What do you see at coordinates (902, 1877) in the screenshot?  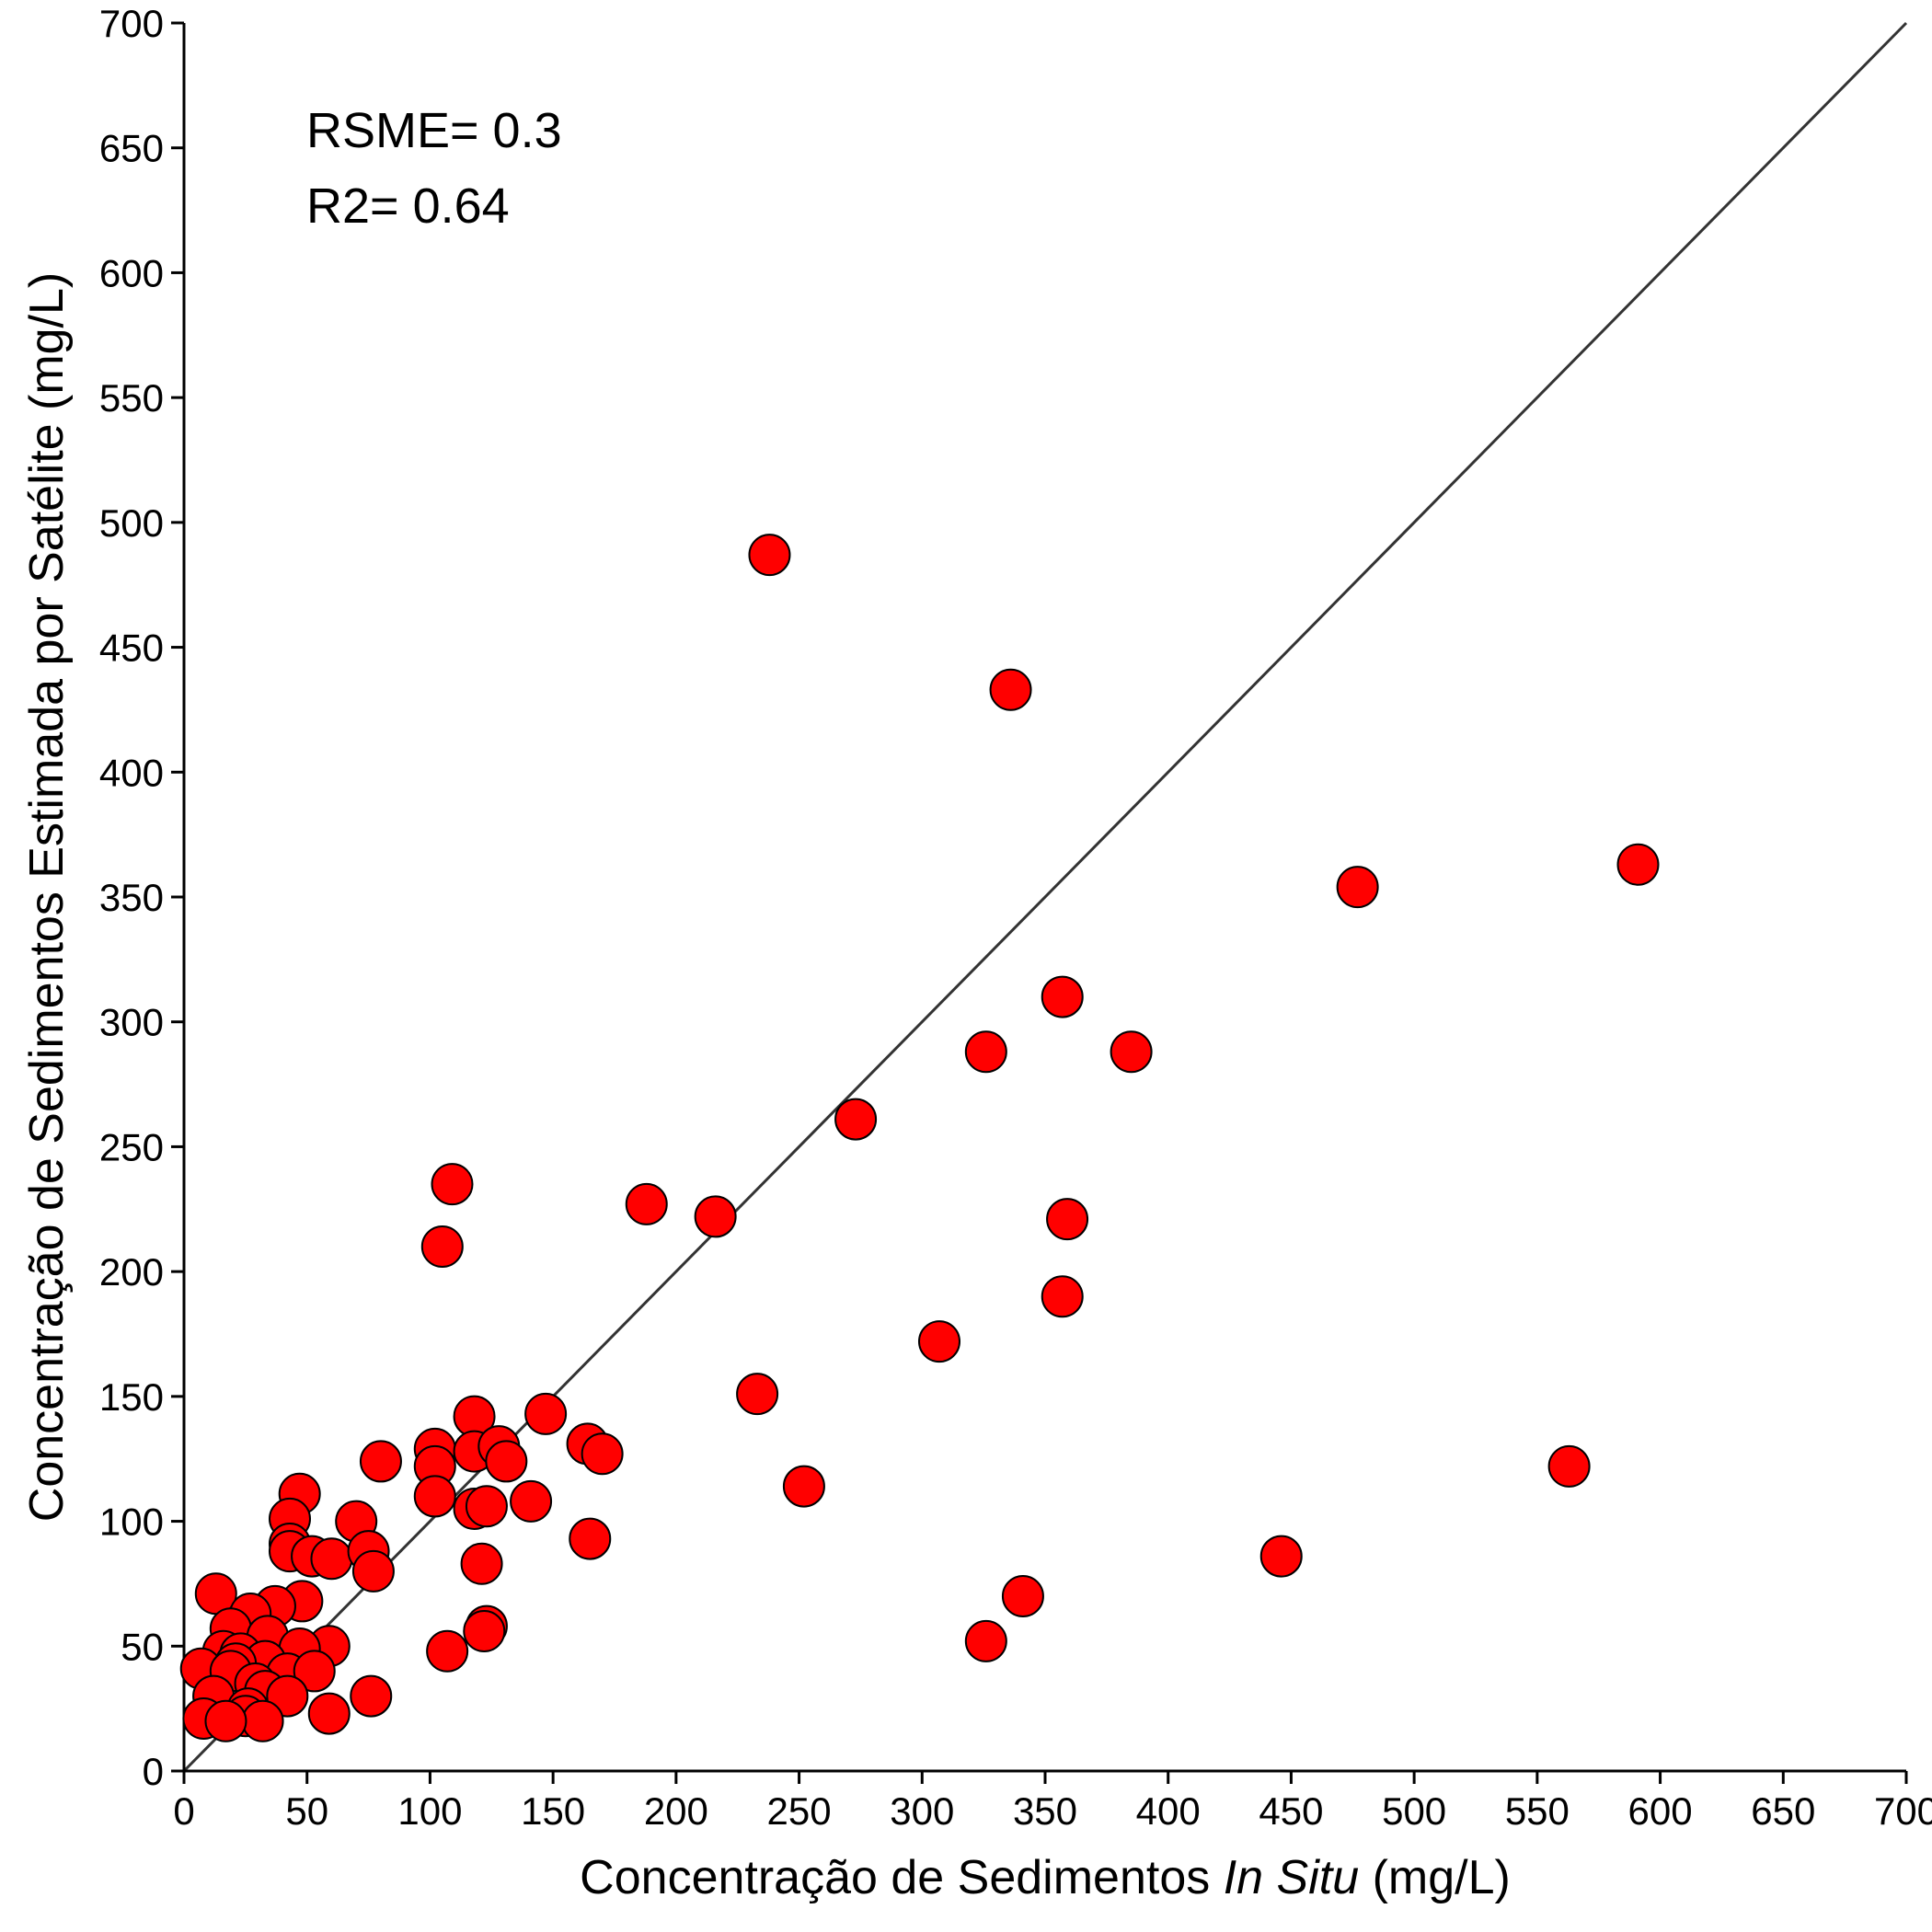 I see `x-axis-title-prefix: Concentração de Sedimentos` at bounding box center [902, 1877].